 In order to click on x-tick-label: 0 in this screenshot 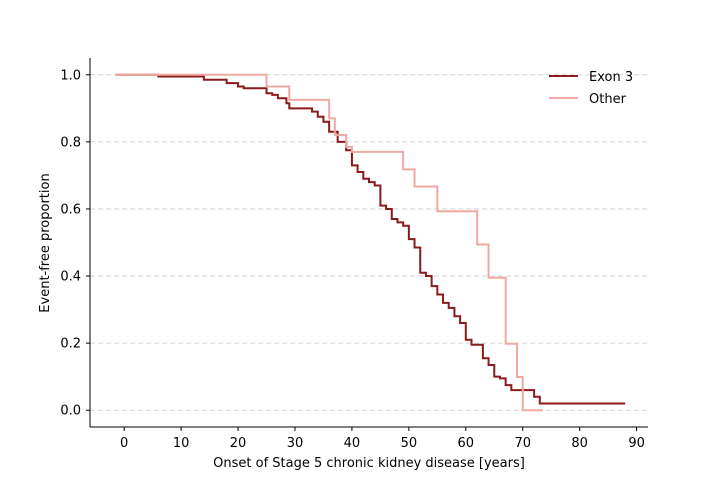, I will do `click(124, 443)`.